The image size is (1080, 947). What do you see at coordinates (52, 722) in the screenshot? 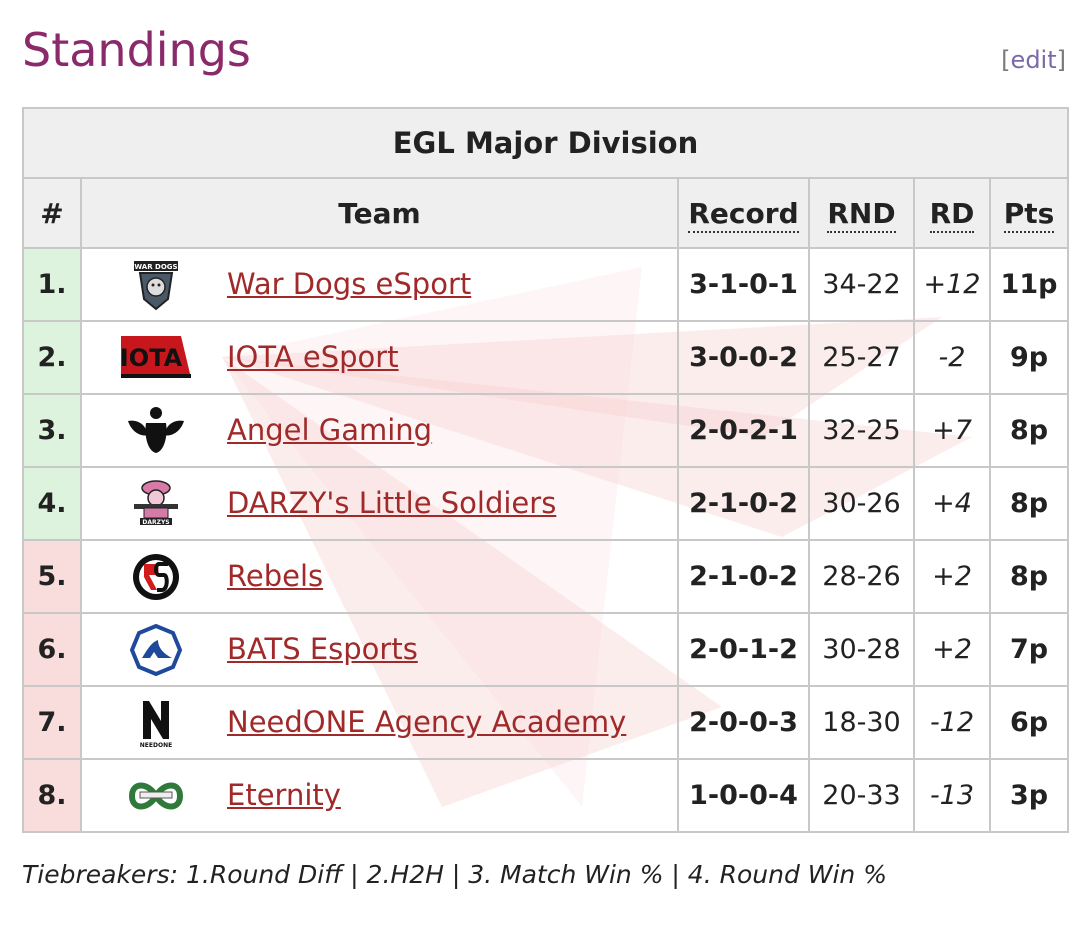
I see `rank-cell: 7.` at bounding box center [52, 722].